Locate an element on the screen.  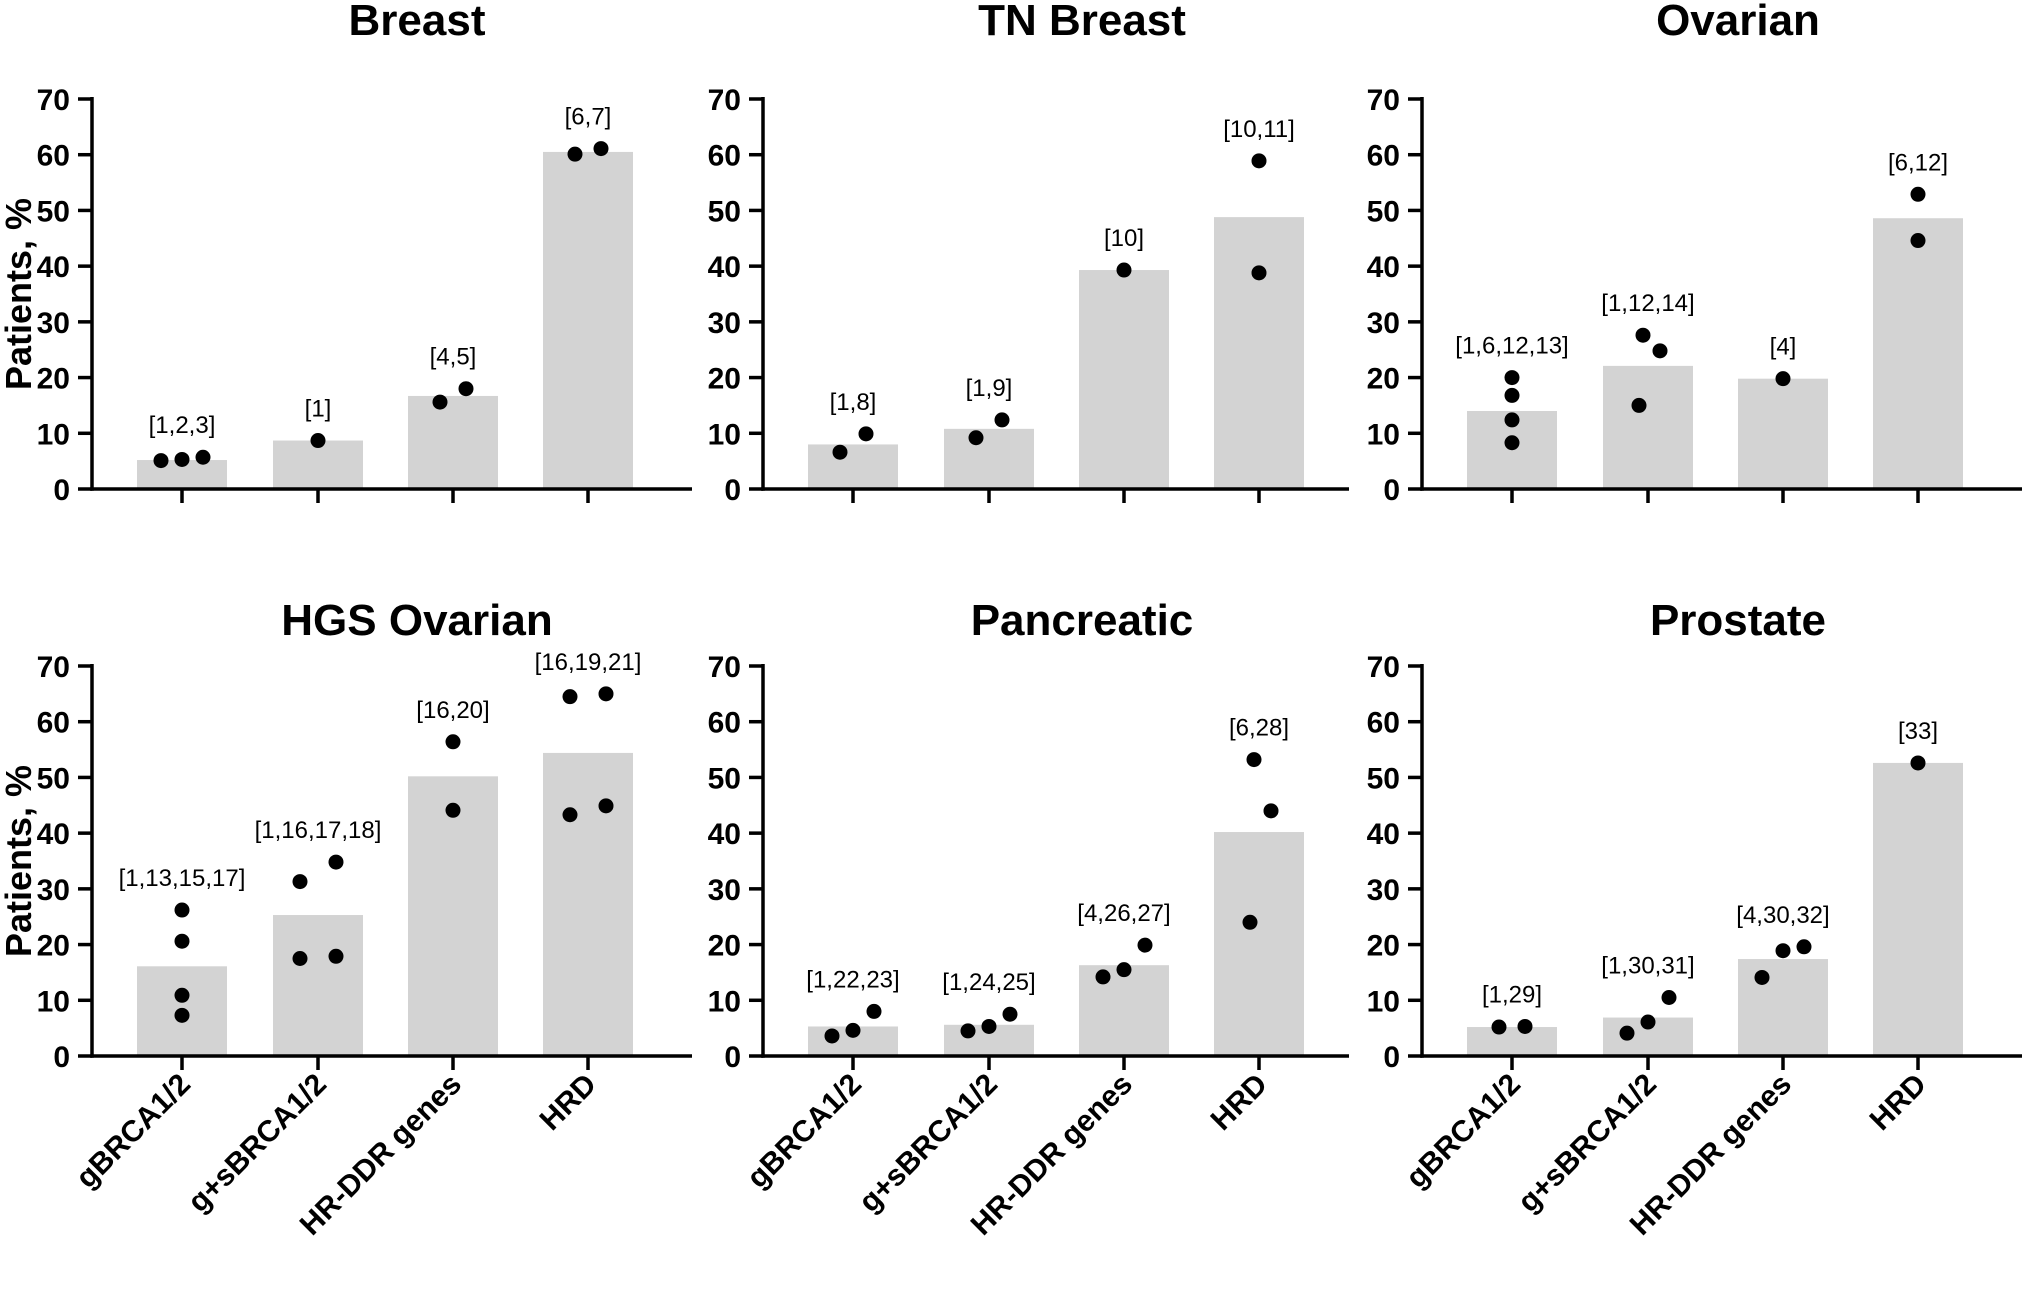
reference-label: [1] is located at coordinates (318, 409).